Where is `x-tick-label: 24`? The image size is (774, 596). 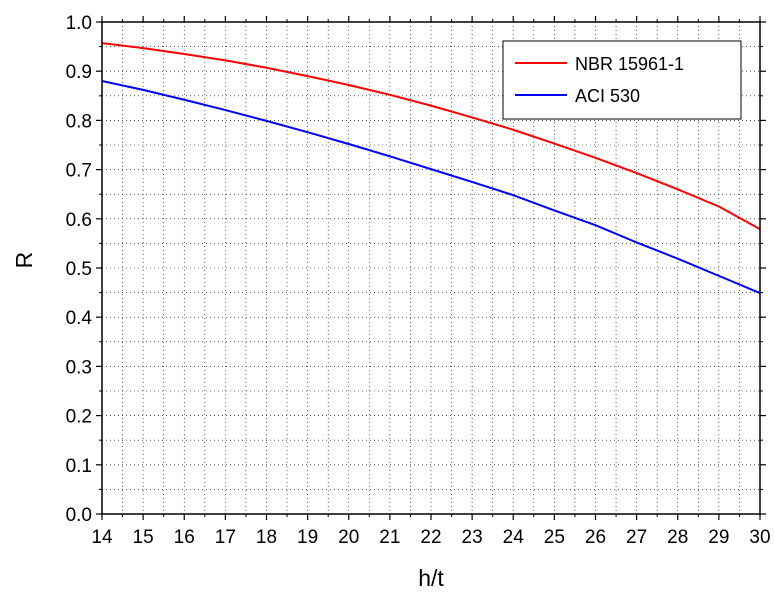
x-tick-label: 24 is located at coordinates (514, 537).